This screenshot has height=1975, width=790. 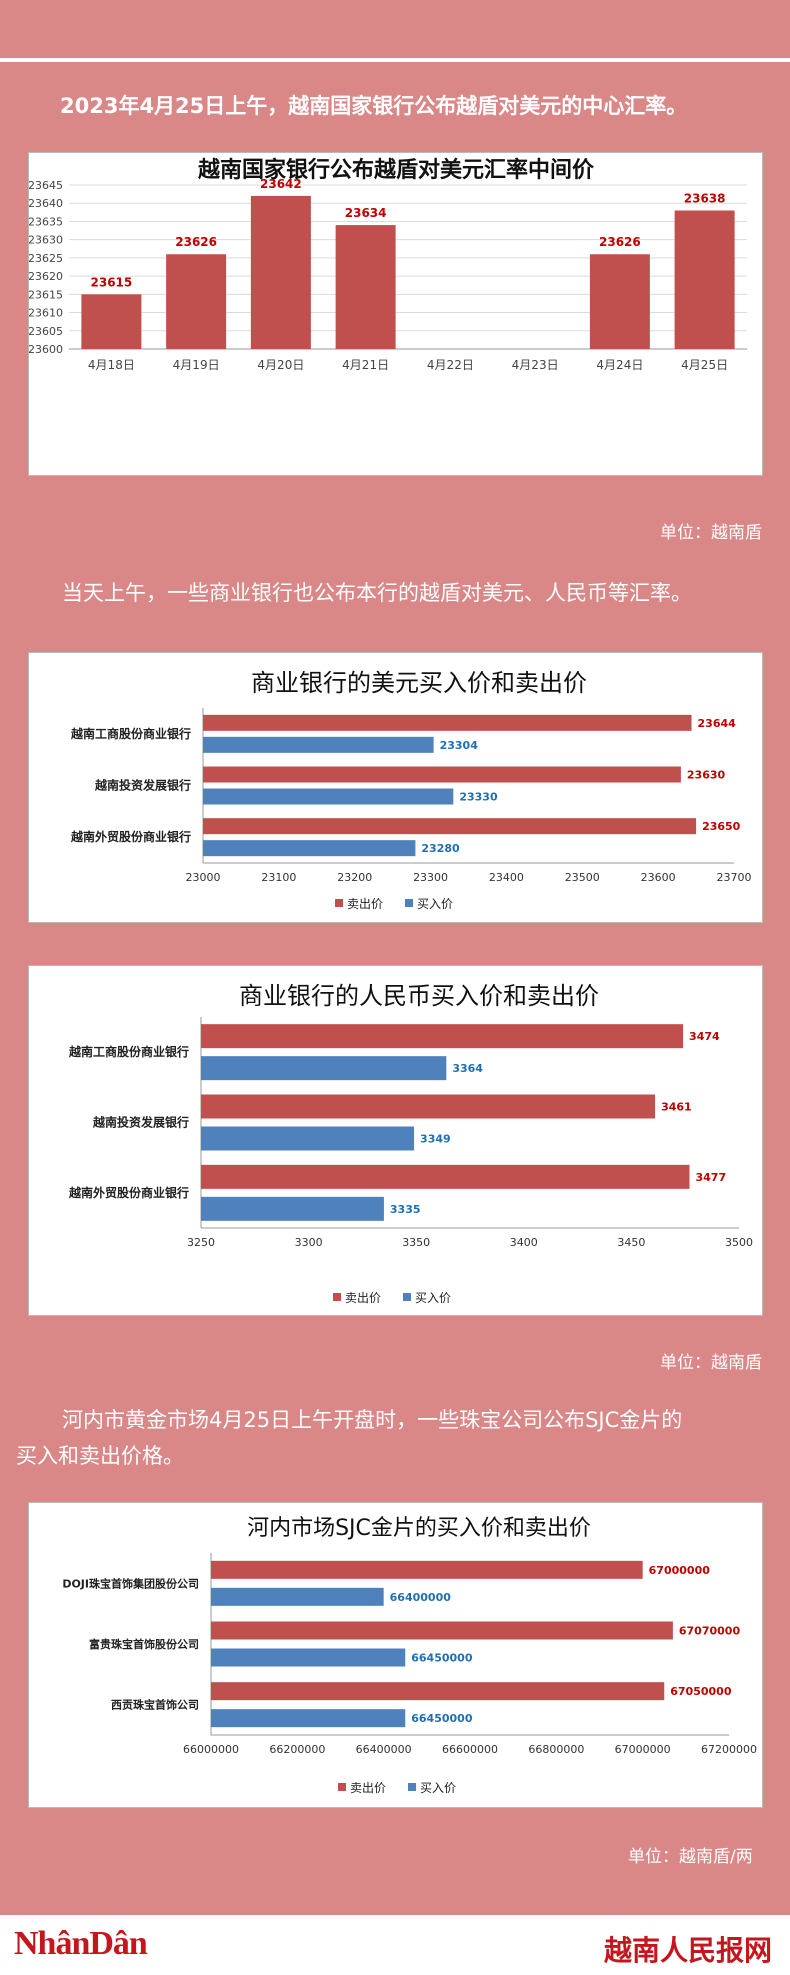 What do you see at coordinates (416, 1242) in the screenshot?
I see `x-tick-label: 3350` at bounding box center [416, 1242].